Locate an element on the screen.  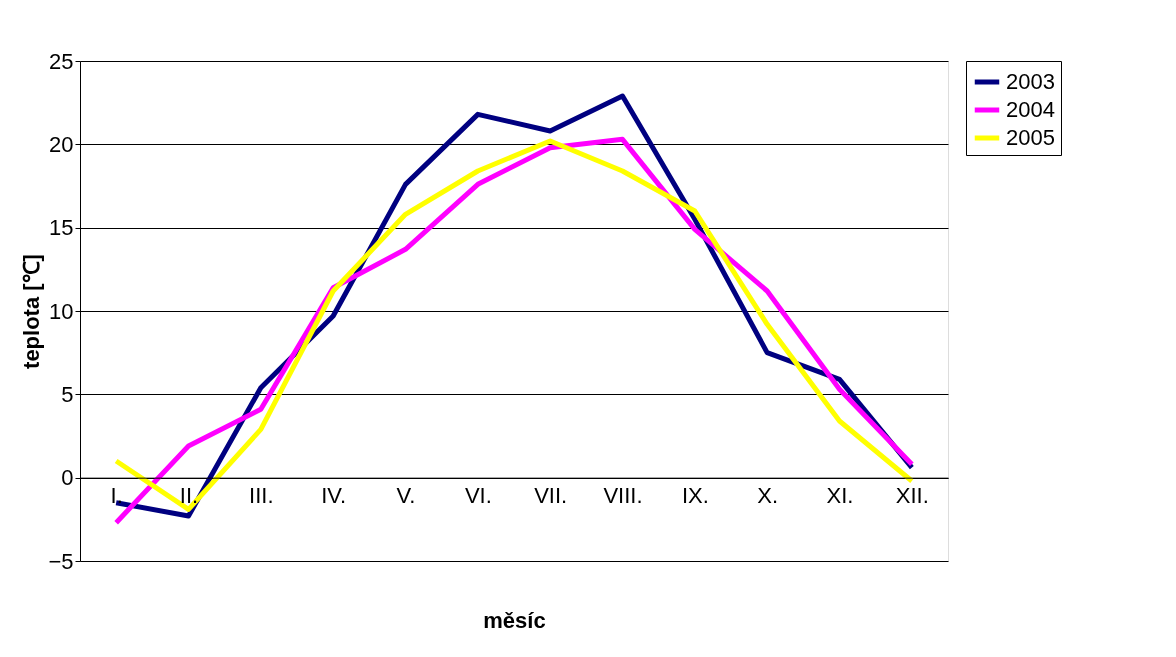
x-tick-label: II. is located at coordinates (189, 496).